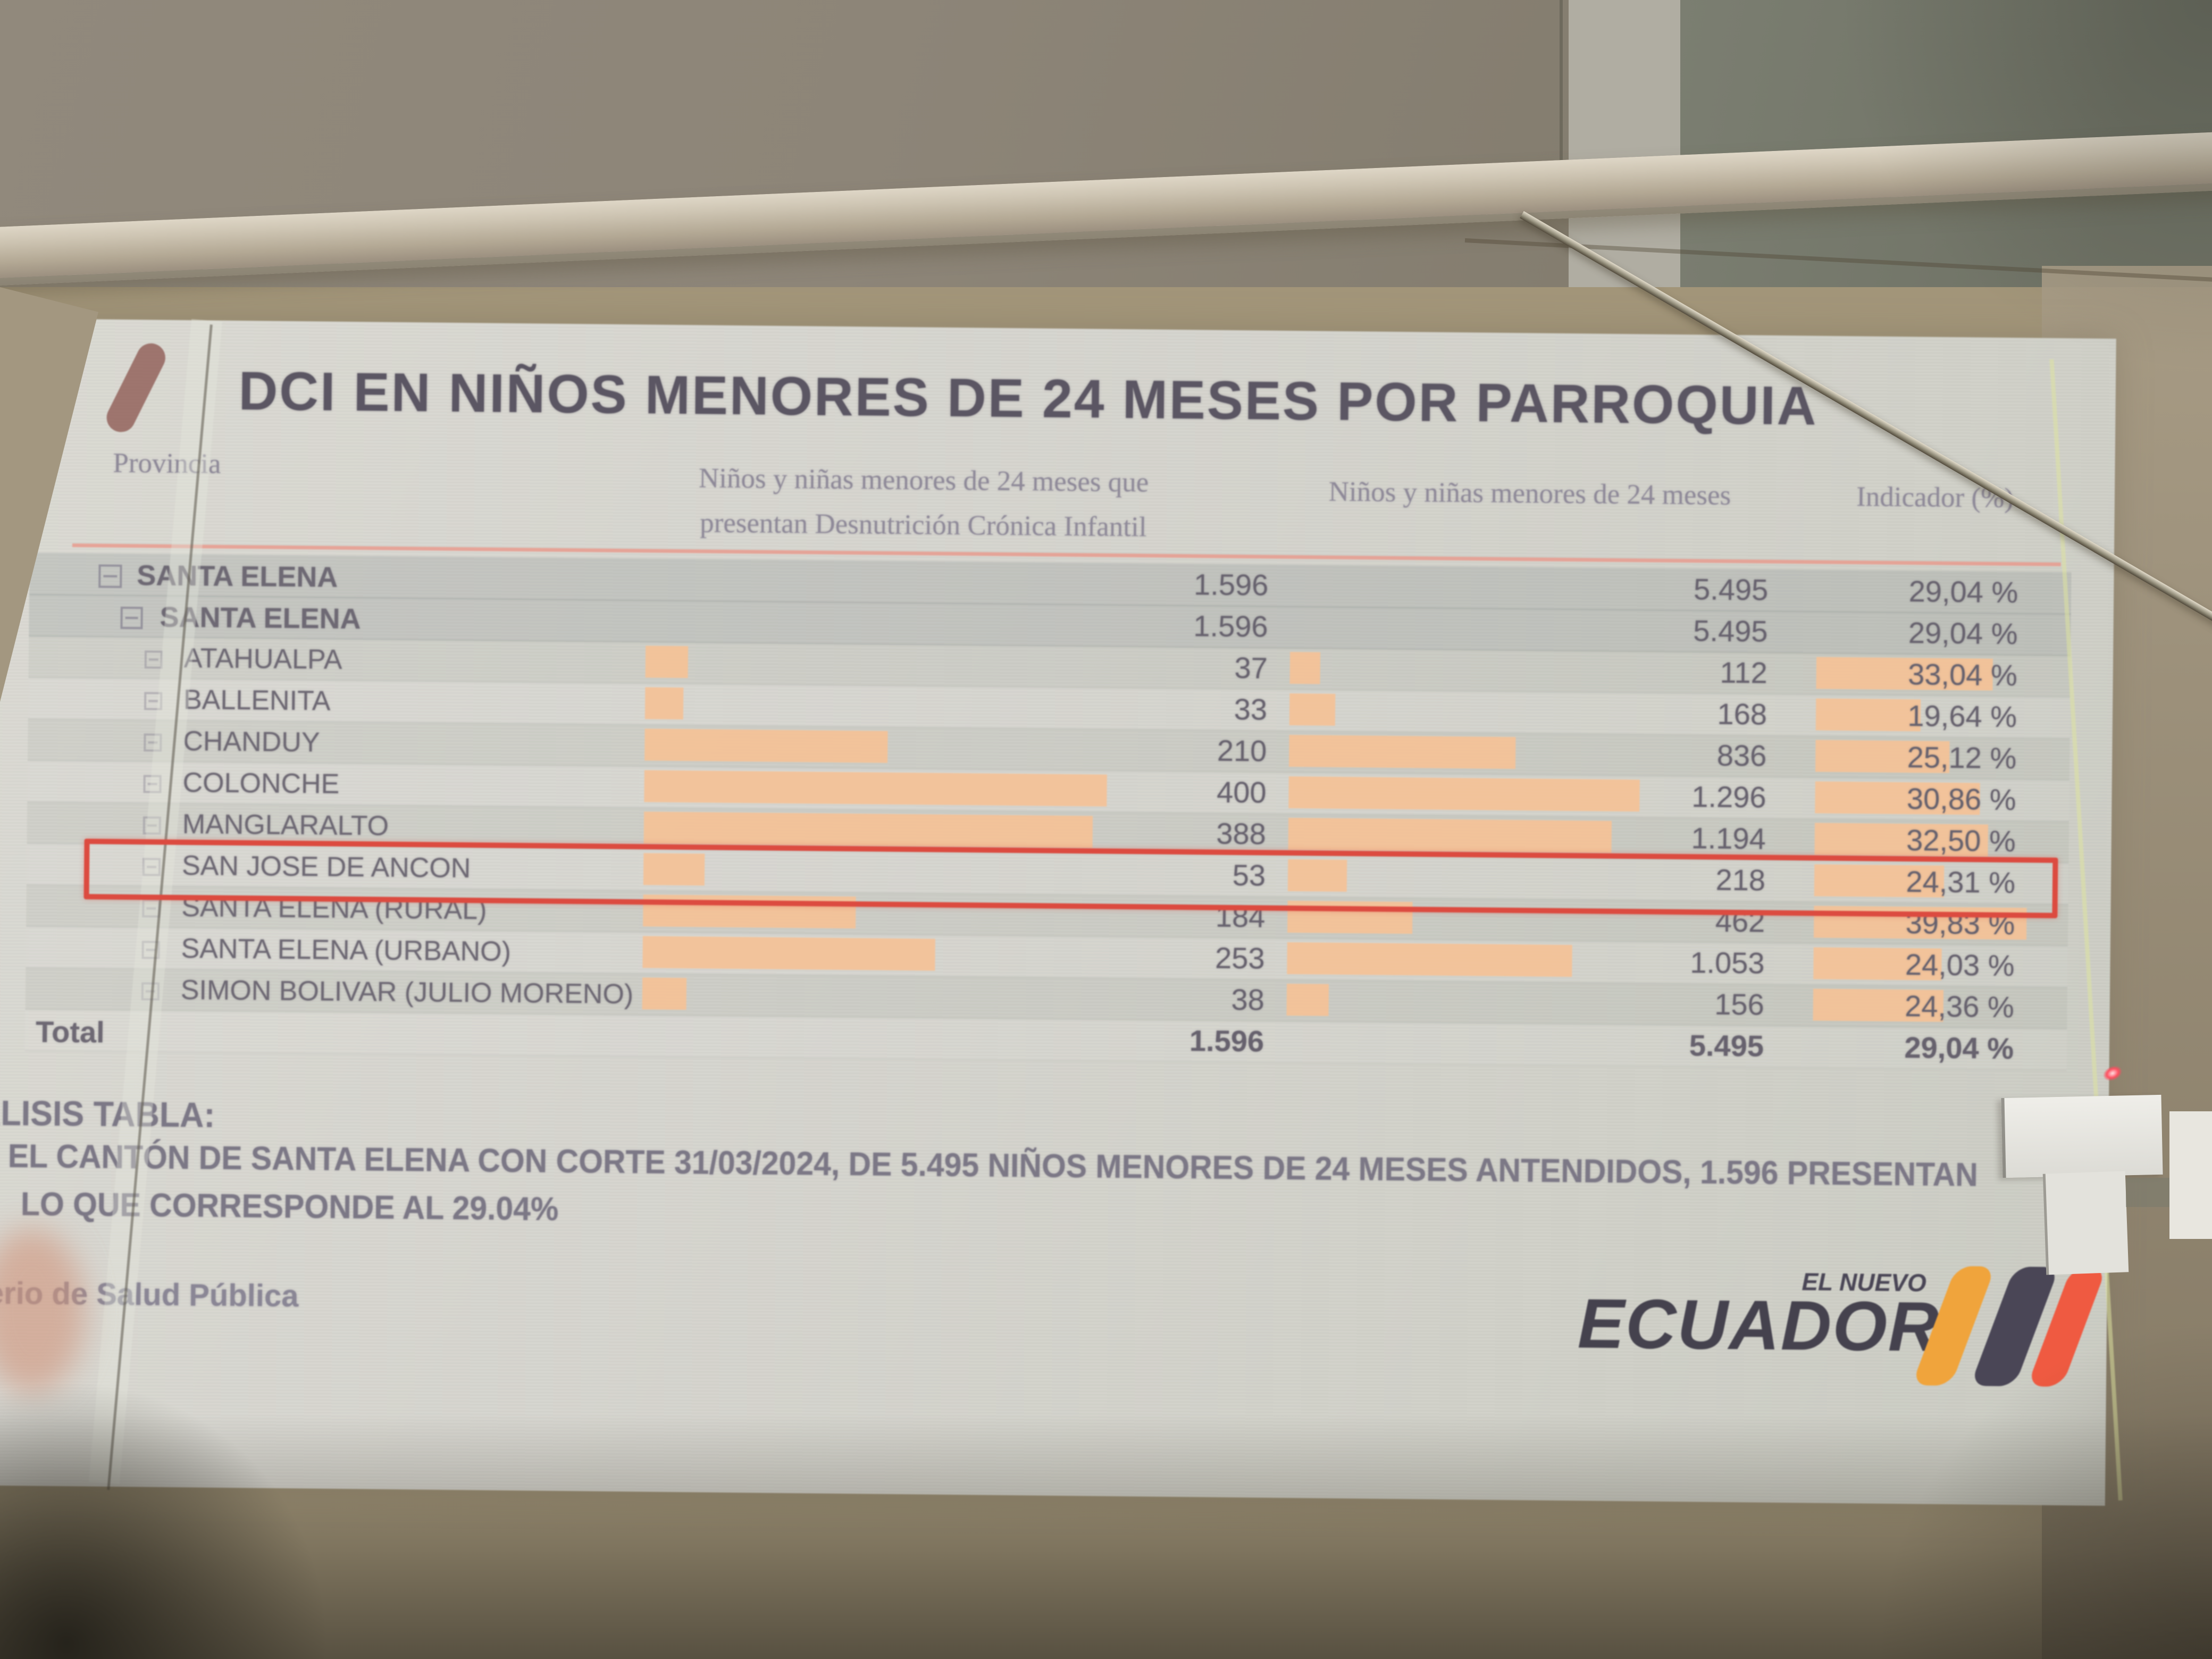 The image size is (2212, 1659). Describe the element at coordinates (1251, 709) in the screenshot. I see `dci-value: 33` at that location.